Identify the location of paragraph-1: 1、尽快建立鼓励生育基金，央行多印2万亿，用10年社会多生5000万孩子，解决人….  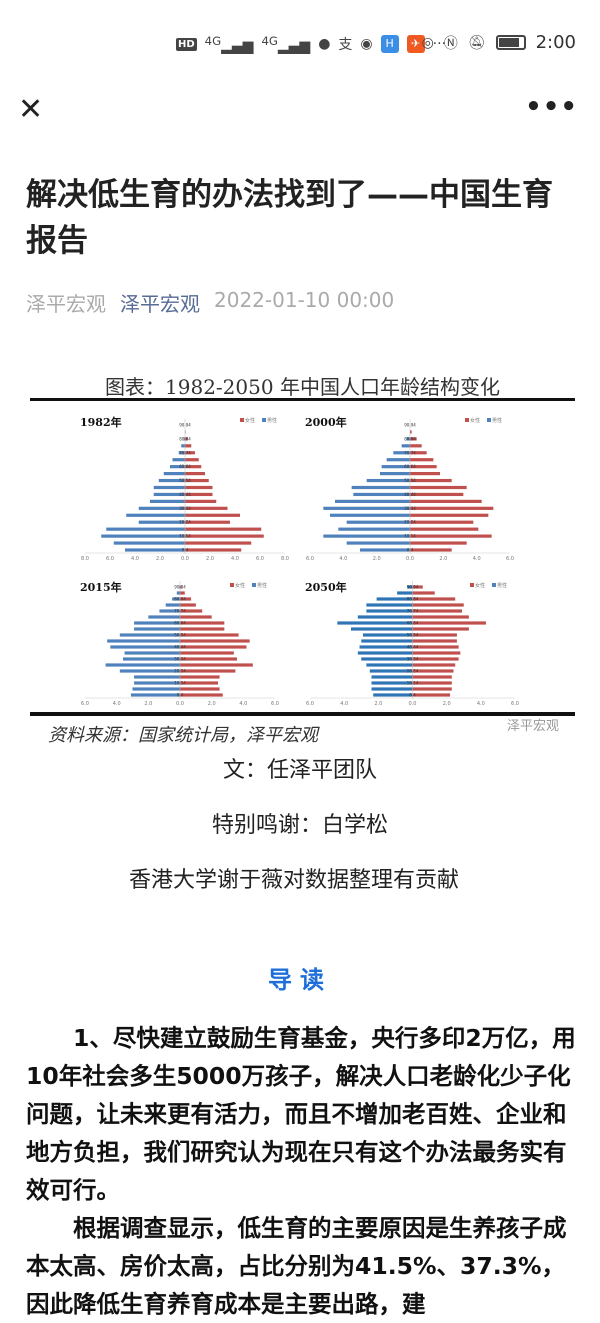
(301, 1114).